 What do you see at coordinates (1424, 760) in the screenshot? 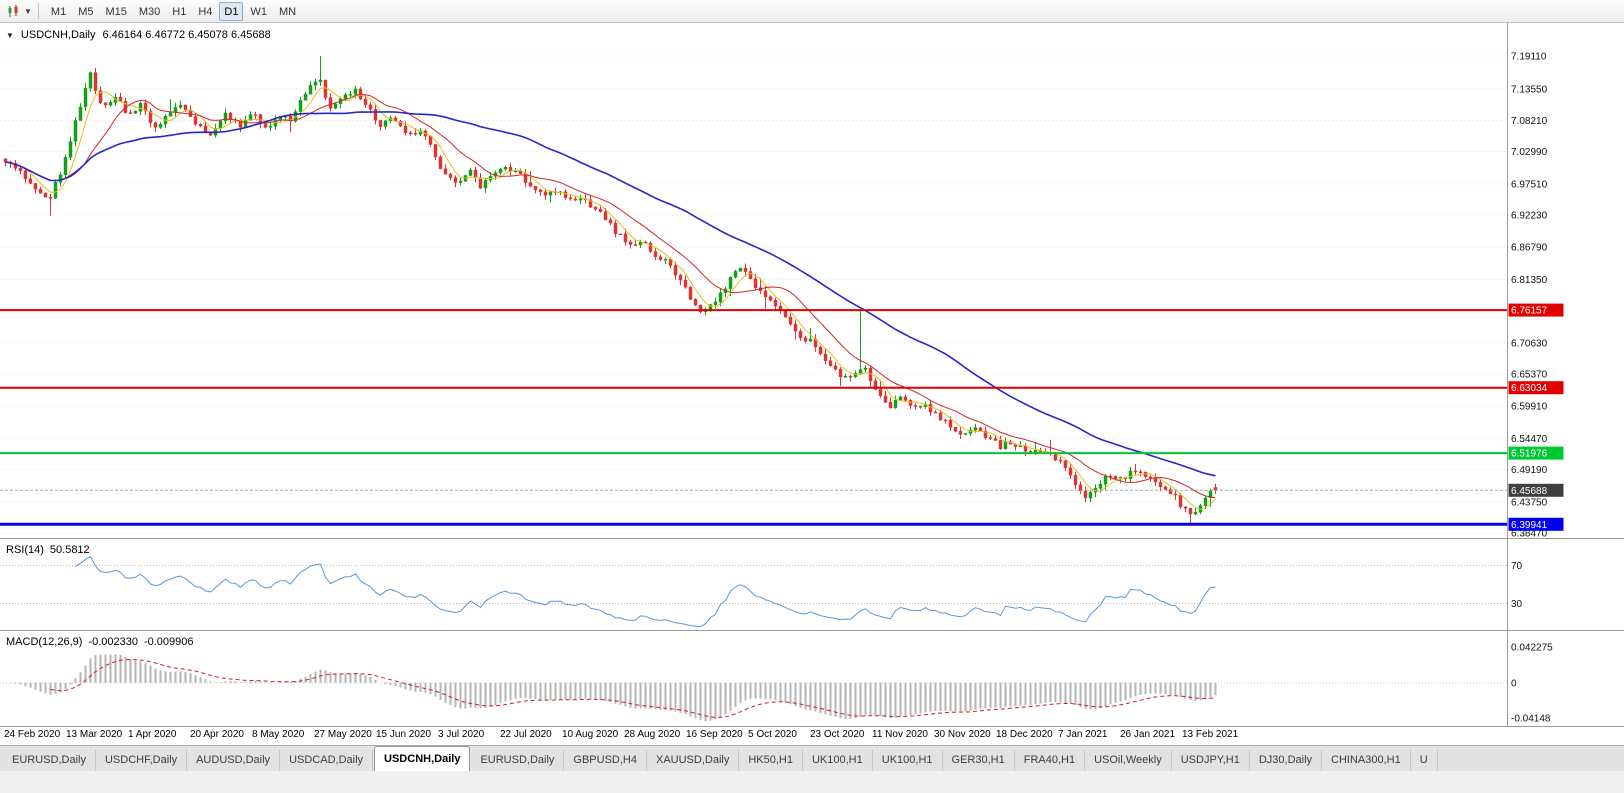
I see `tab-17-u: U` at bounding box center [1424, 760].